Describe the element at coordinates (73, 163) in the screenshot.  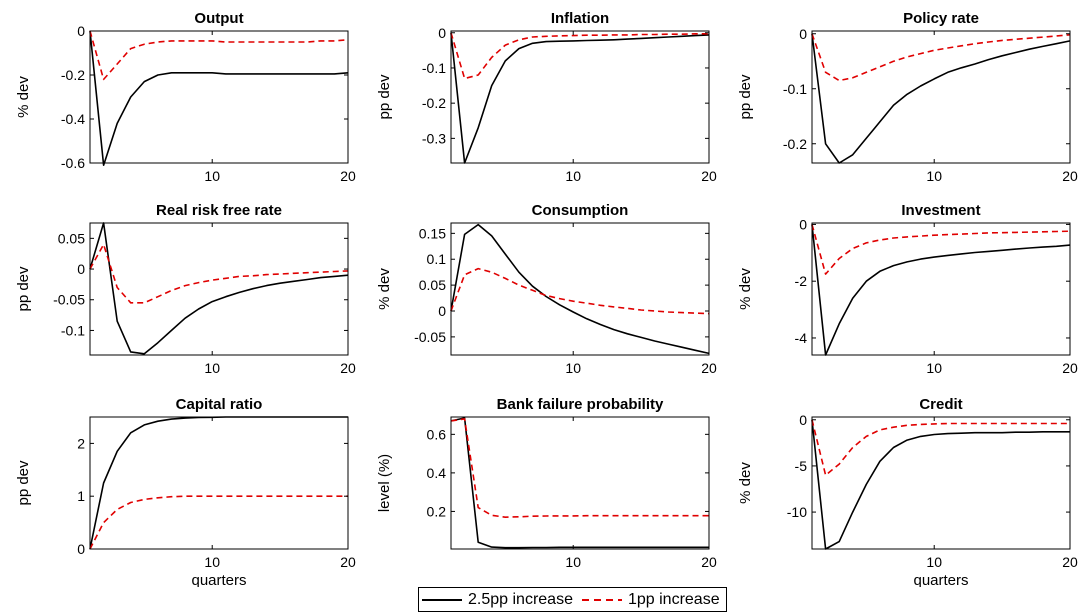
I see `y-tick-label: -0.6` at that location.